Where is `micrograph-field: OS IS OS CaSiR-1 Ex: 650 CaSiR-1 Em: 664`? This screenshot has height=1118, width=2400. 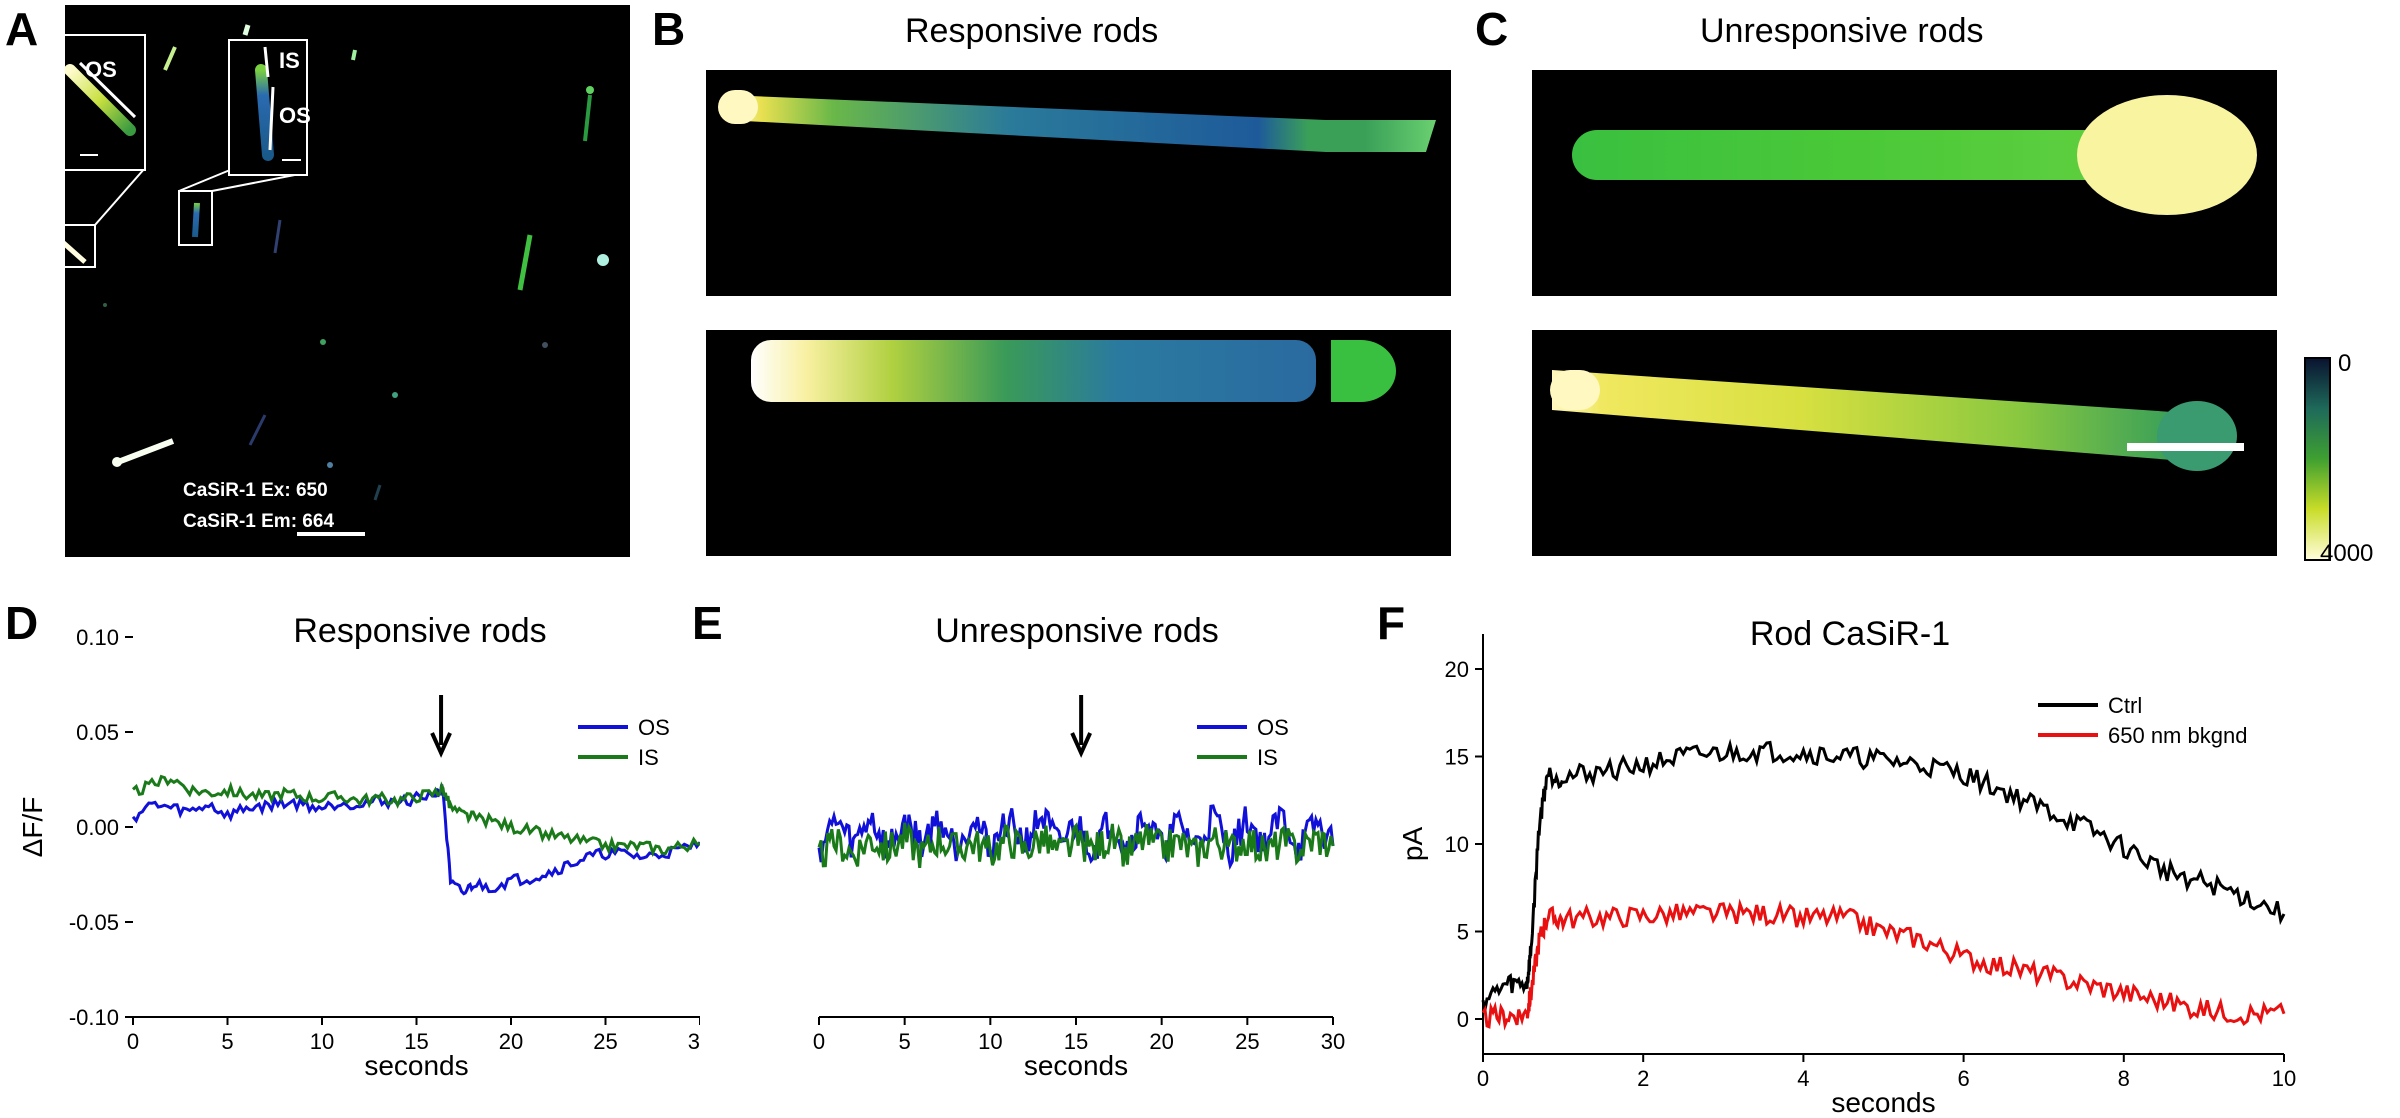 micrograph-field: OS IS OS CaSiR-1 Ex: 650 CaSiR-1 Em: 664 is located at coordinates (337, 280).